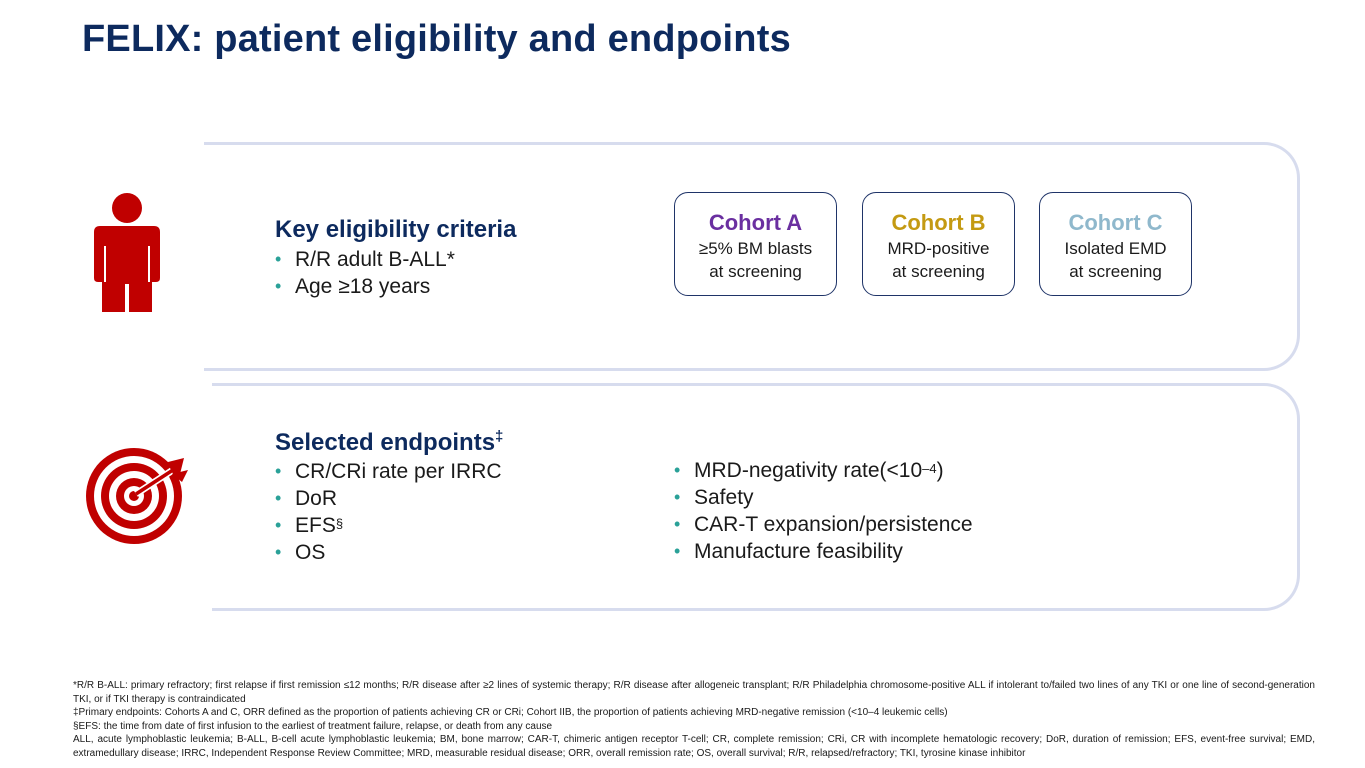 The height and width of the screenshot is (768, 1365). I want to click on endpoints-heading: Selected endpoints‡, so click(389, 442).